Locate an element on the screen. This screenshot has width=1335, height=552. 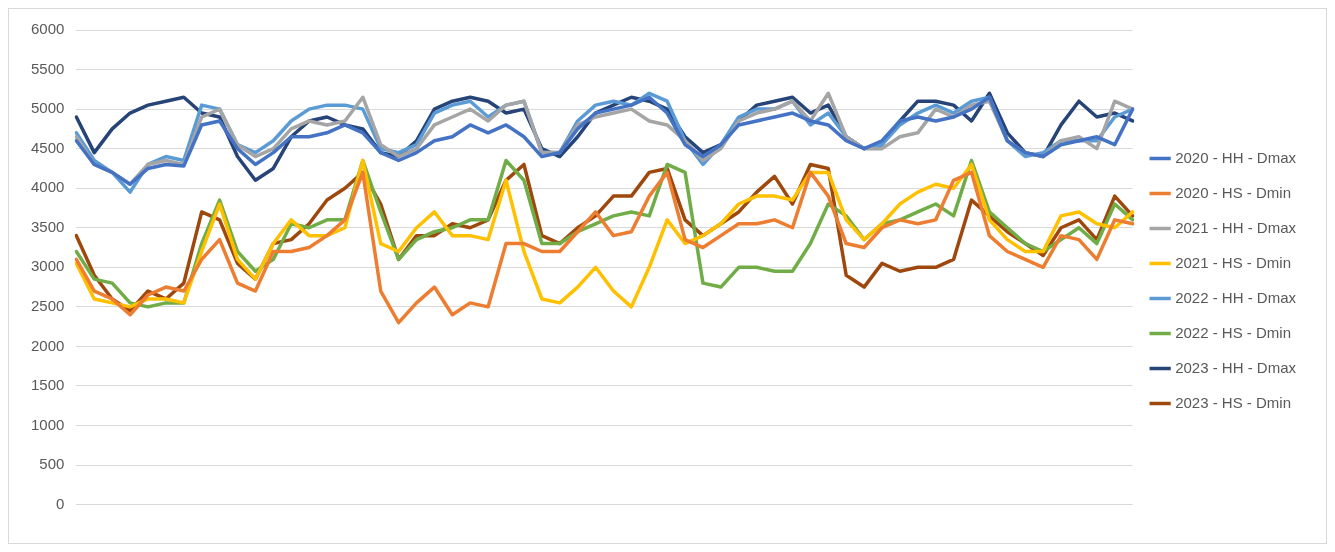
legend-label: 2022 - HH - Dmax is located at coordinates (1236, 297).